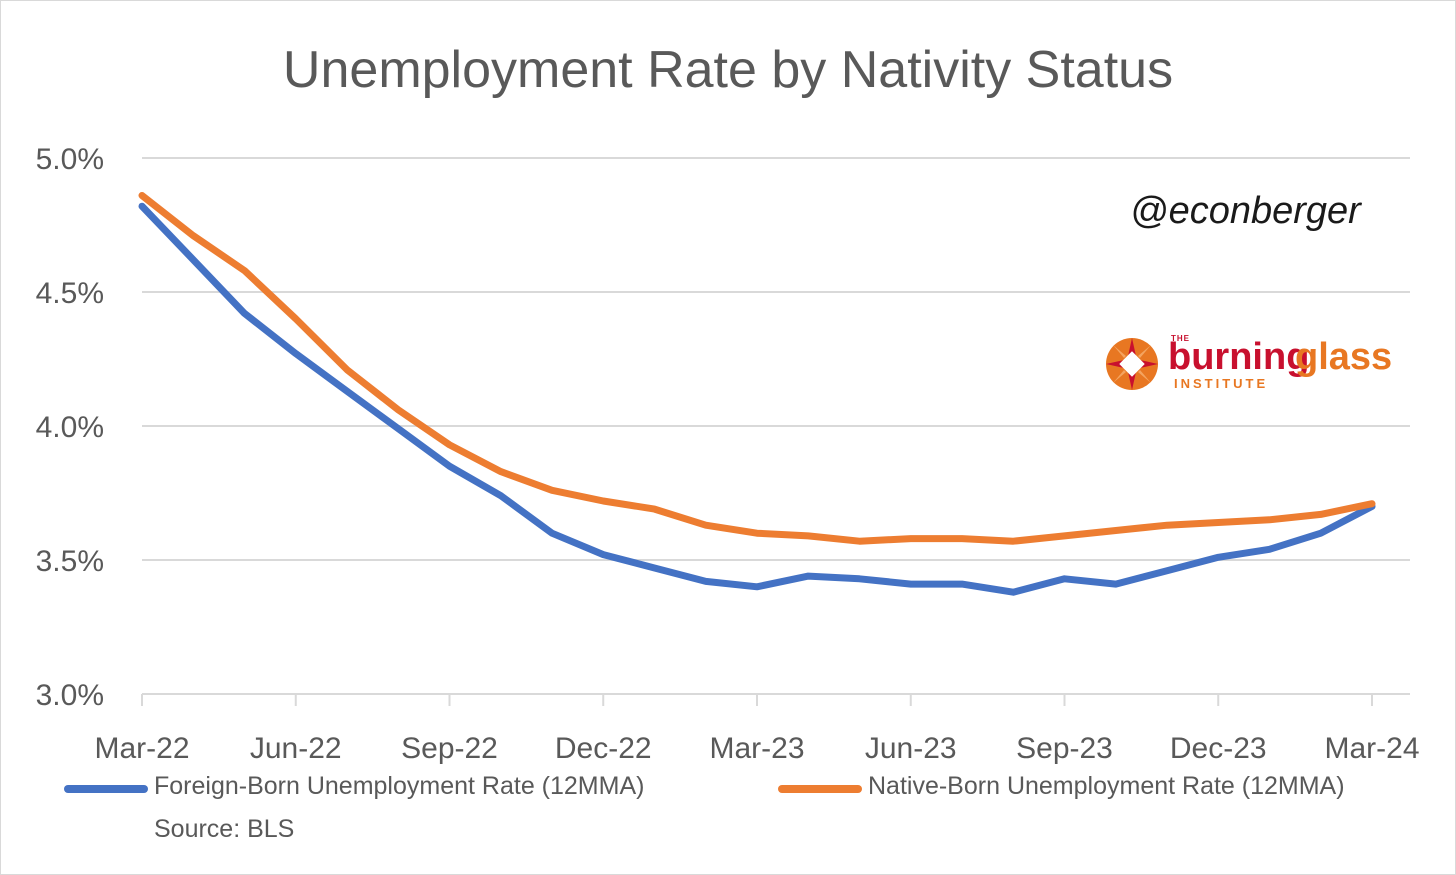  What do you see at coordinates (449, 748) in the screenshot?
I see `x-tick-label: Sep-22` at bounding box center [449, 748].